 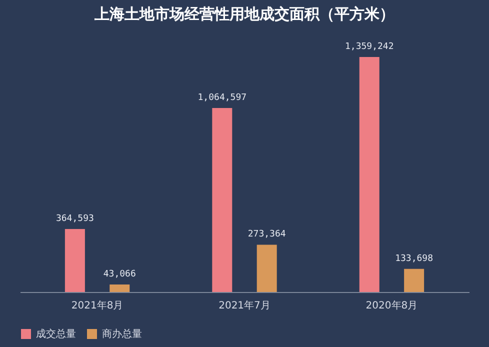 I want to click on data-label: 43,066, so click(x=119, y=275).